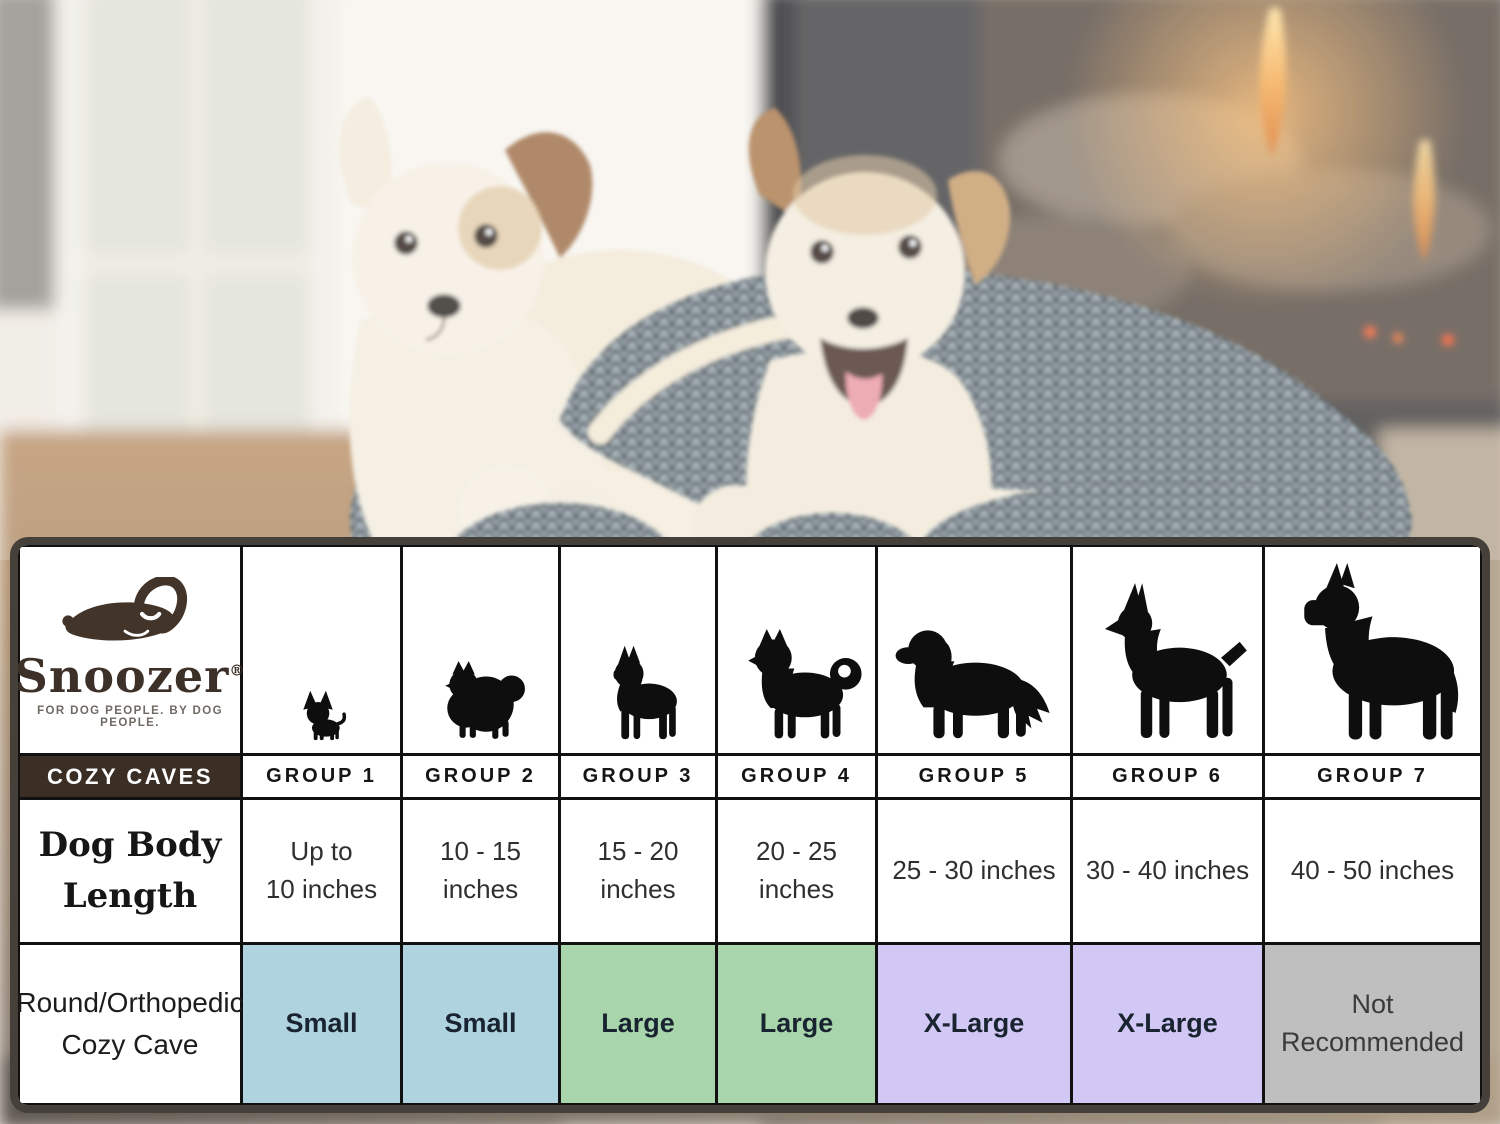  What do you see at coordinates (639, 872) in the screenshot?
I see `body-length-group-3: 15 - 20 inches` at bounding box center [639, 872].